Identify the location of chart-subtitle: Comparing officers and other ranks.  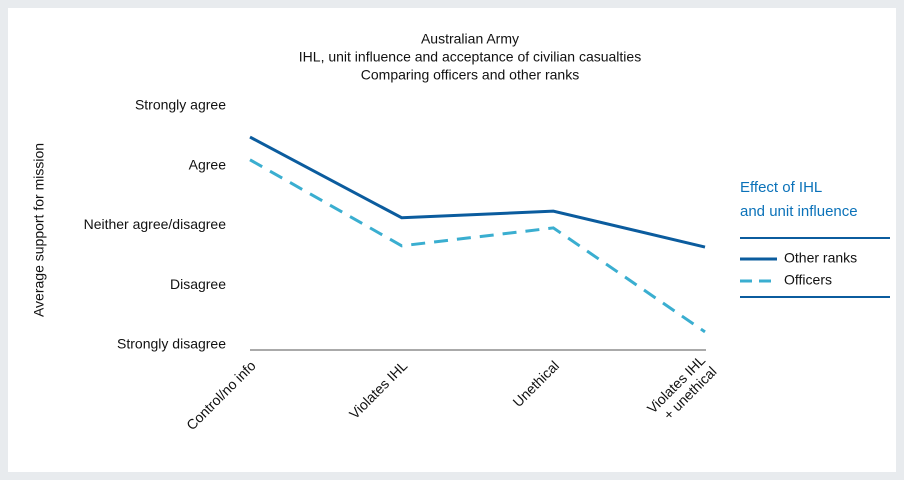
(470, 75).